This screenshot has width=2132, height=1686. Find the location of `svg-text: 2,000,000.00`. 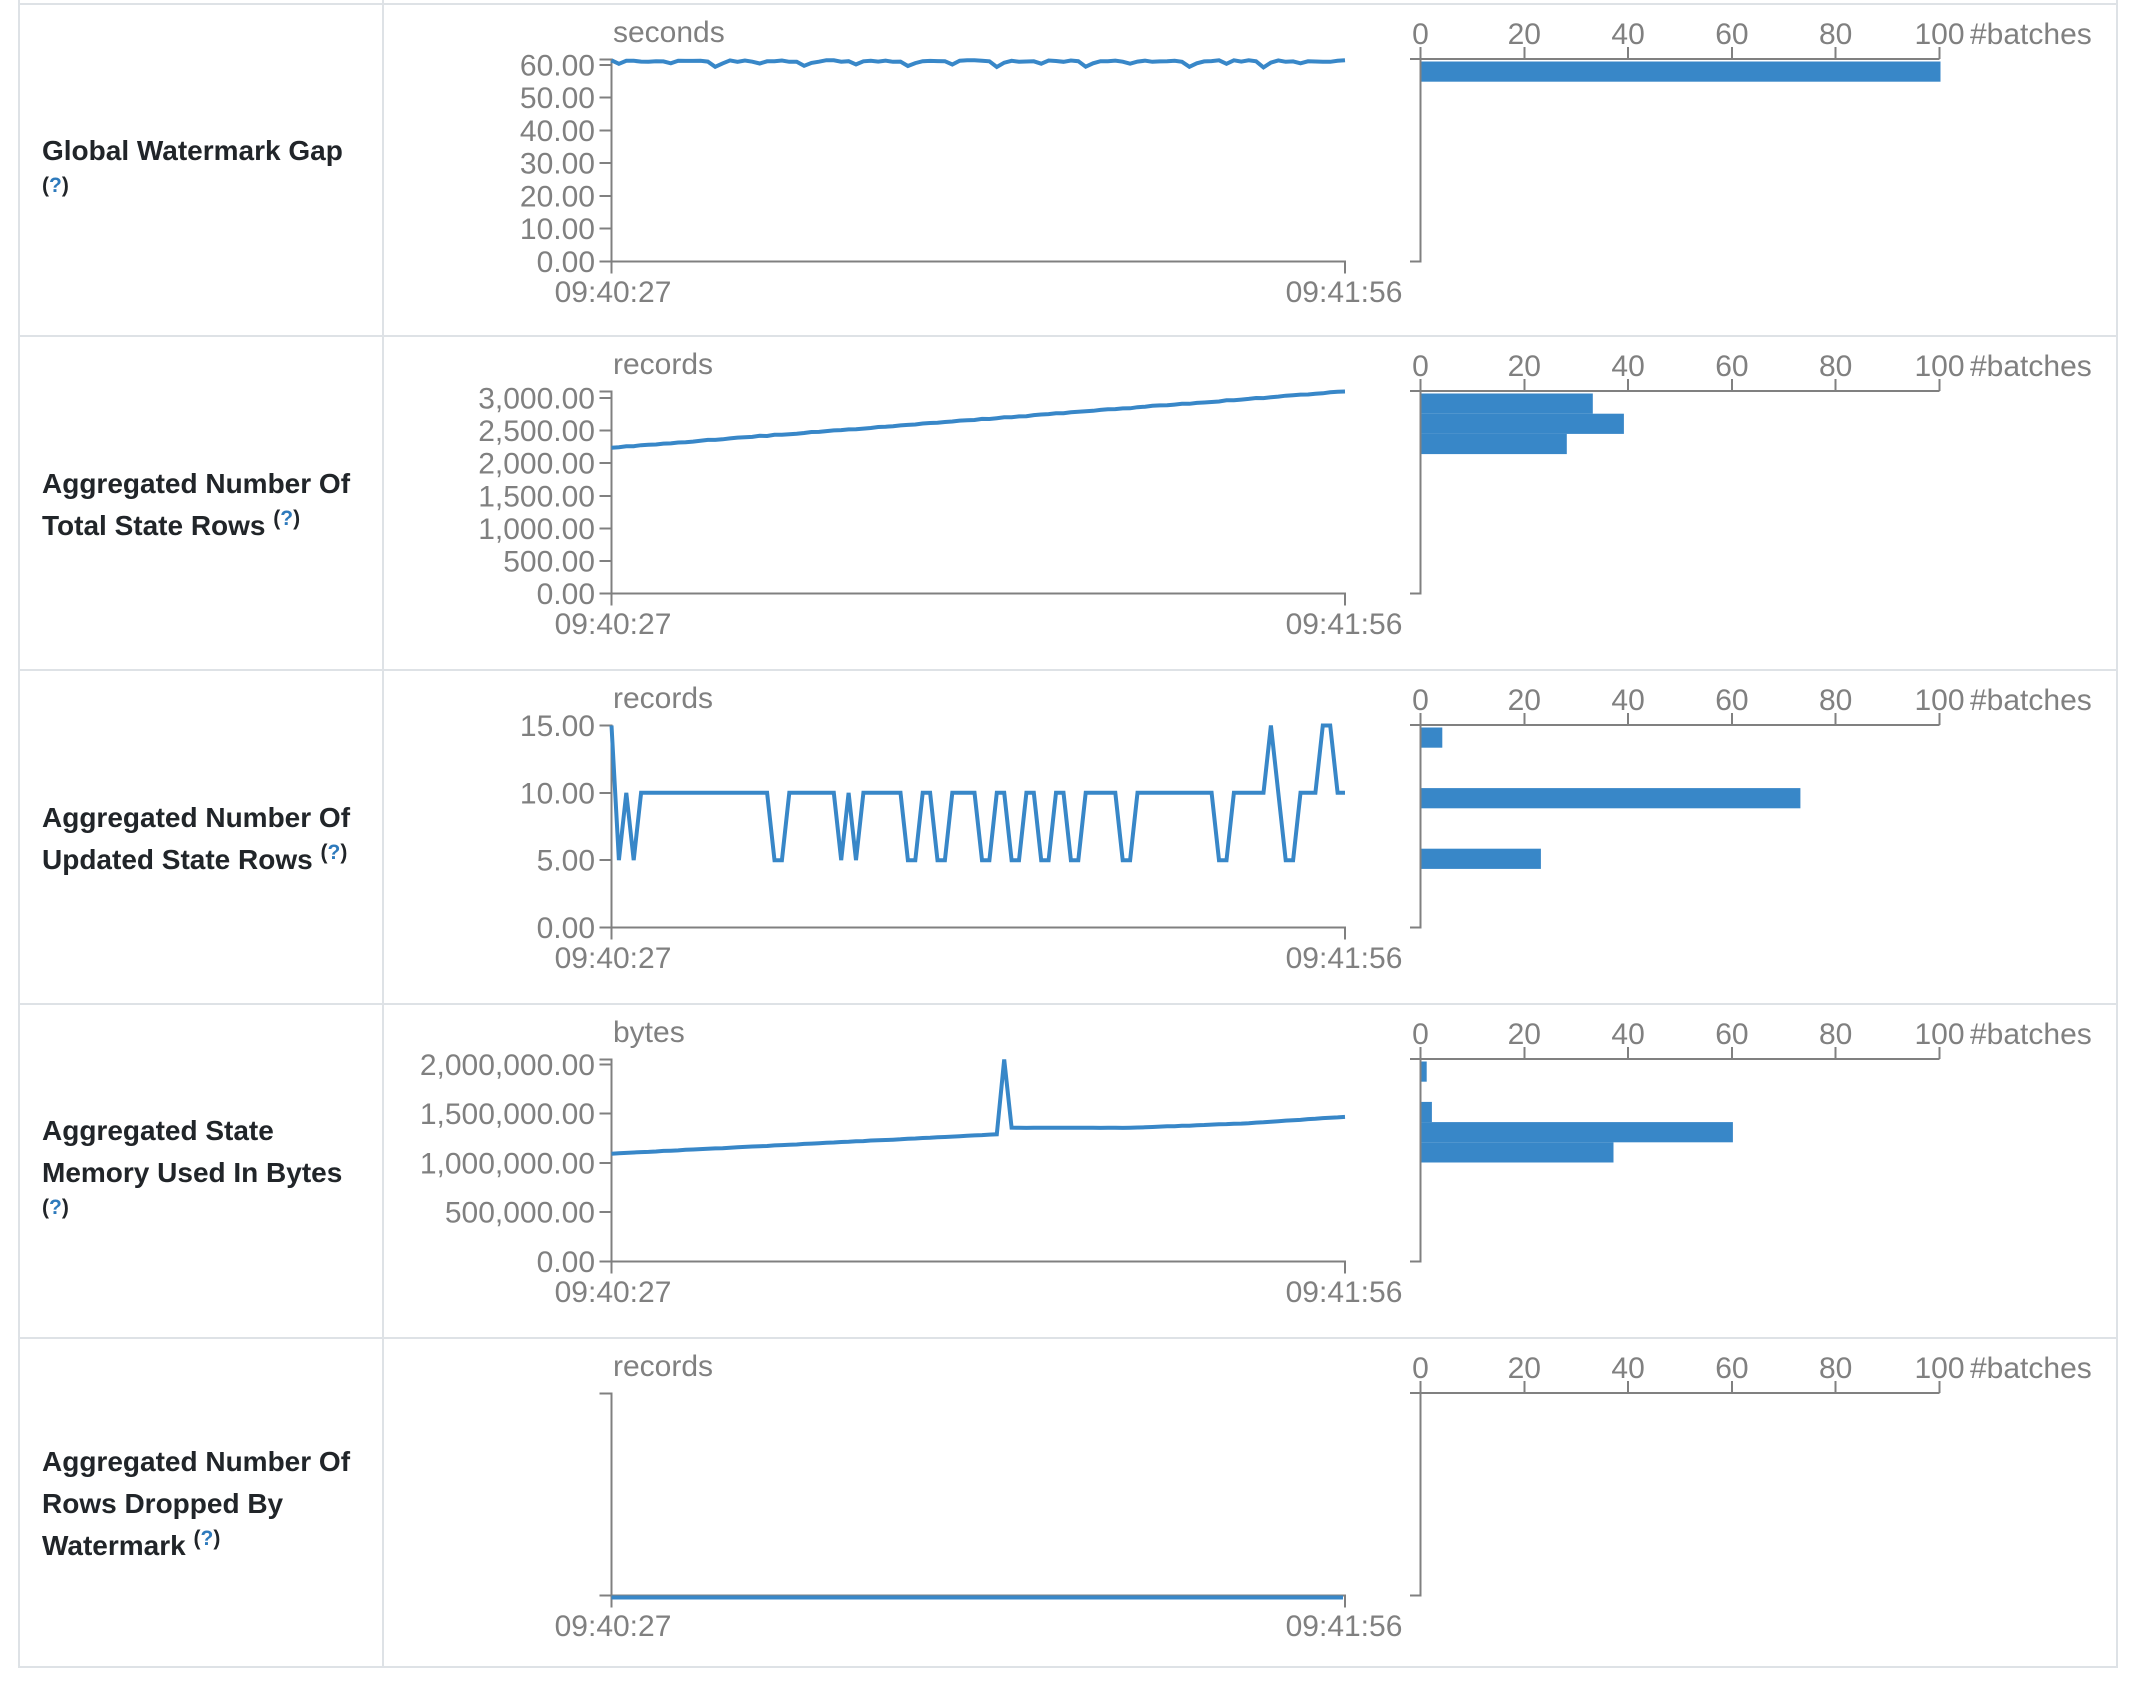

svg-text: 2,000,000.00 is located at coordinates (507, 1065).